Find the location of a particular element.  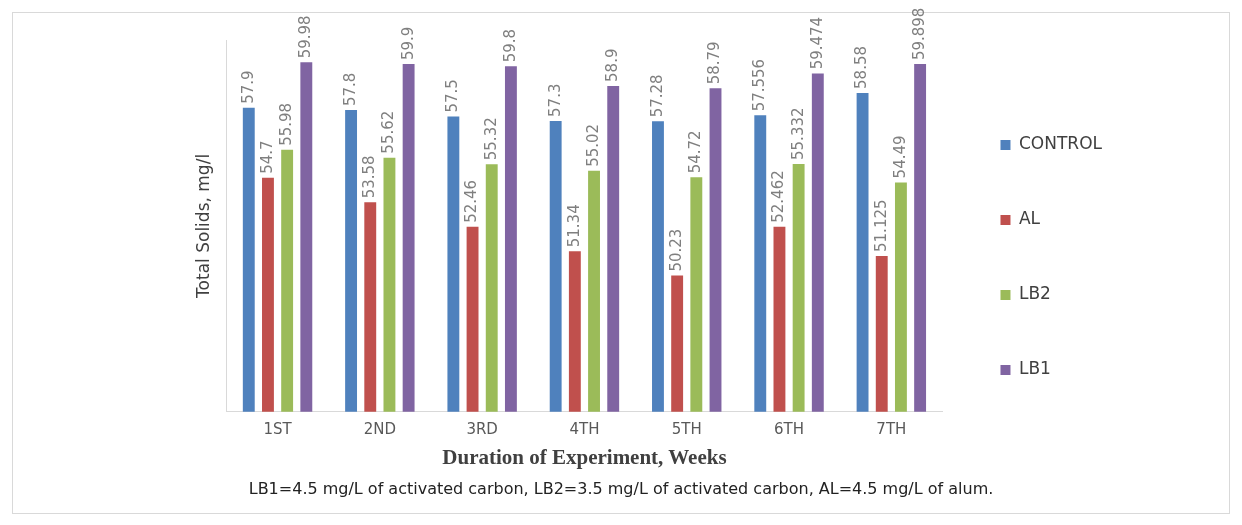

x-tick-label: 3RD is located at coordinates (482, 428).